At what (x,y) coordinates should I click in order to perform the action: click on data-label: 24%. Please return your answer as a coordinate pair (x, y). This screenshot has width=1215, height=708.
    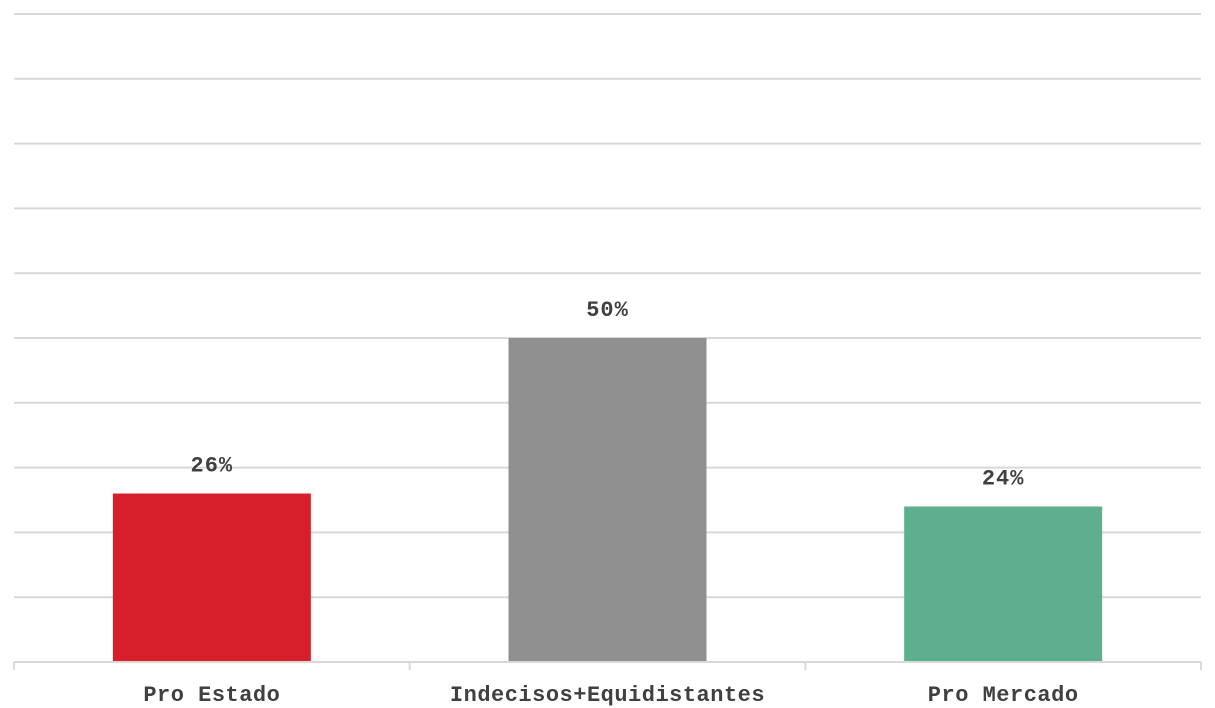
    Looking at the image, I should click on (1003, 478).